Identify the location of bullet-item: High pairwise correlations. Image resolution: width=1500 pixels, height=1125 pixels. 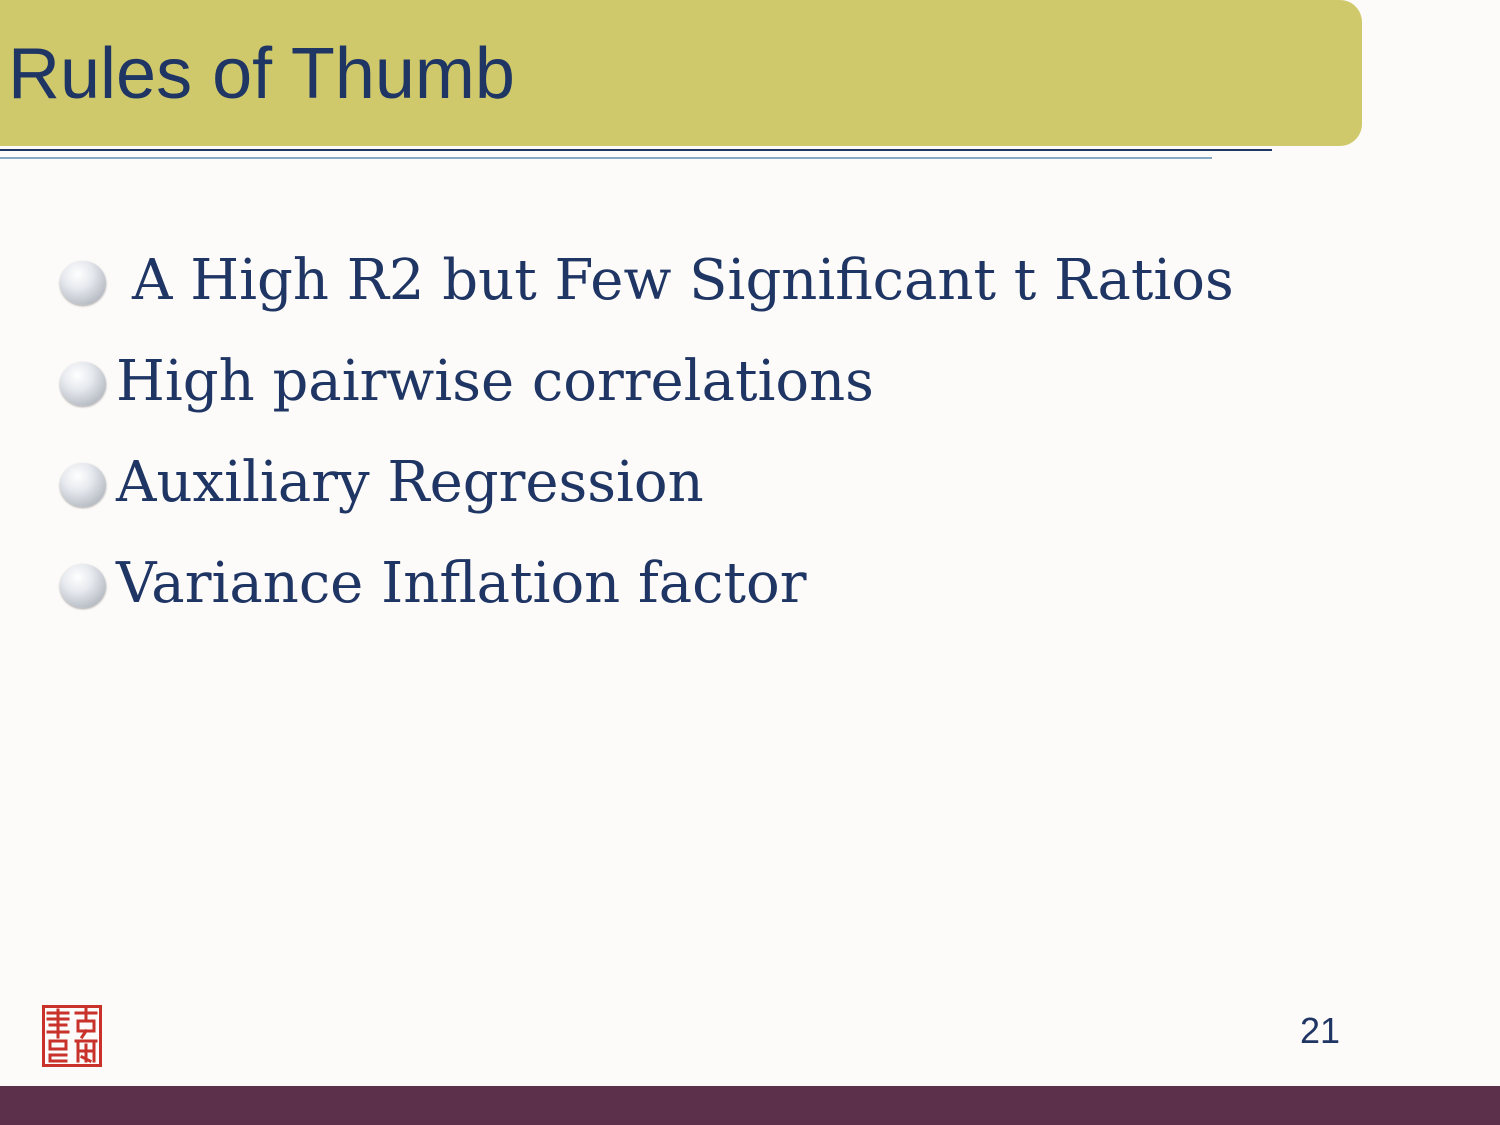
(647, 381).